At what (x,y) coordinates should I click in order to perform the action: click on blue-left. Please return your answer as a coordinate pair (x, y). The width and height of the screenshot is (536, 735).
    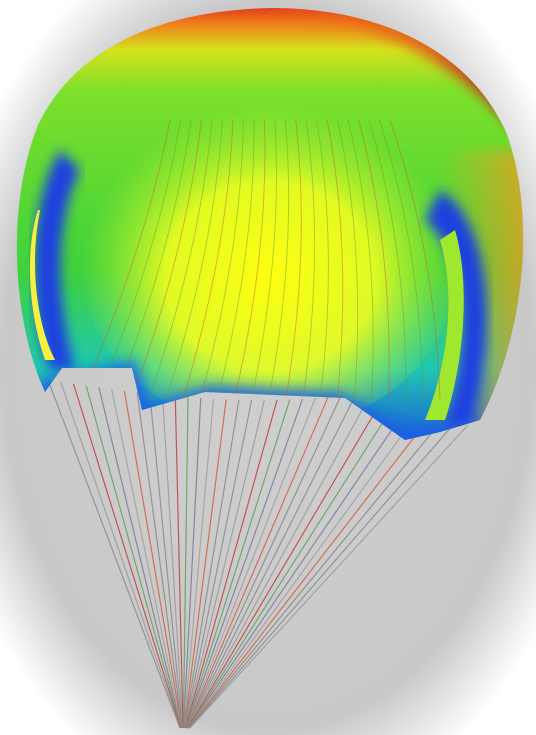
    Looking at the image, I should click on (56, 260).